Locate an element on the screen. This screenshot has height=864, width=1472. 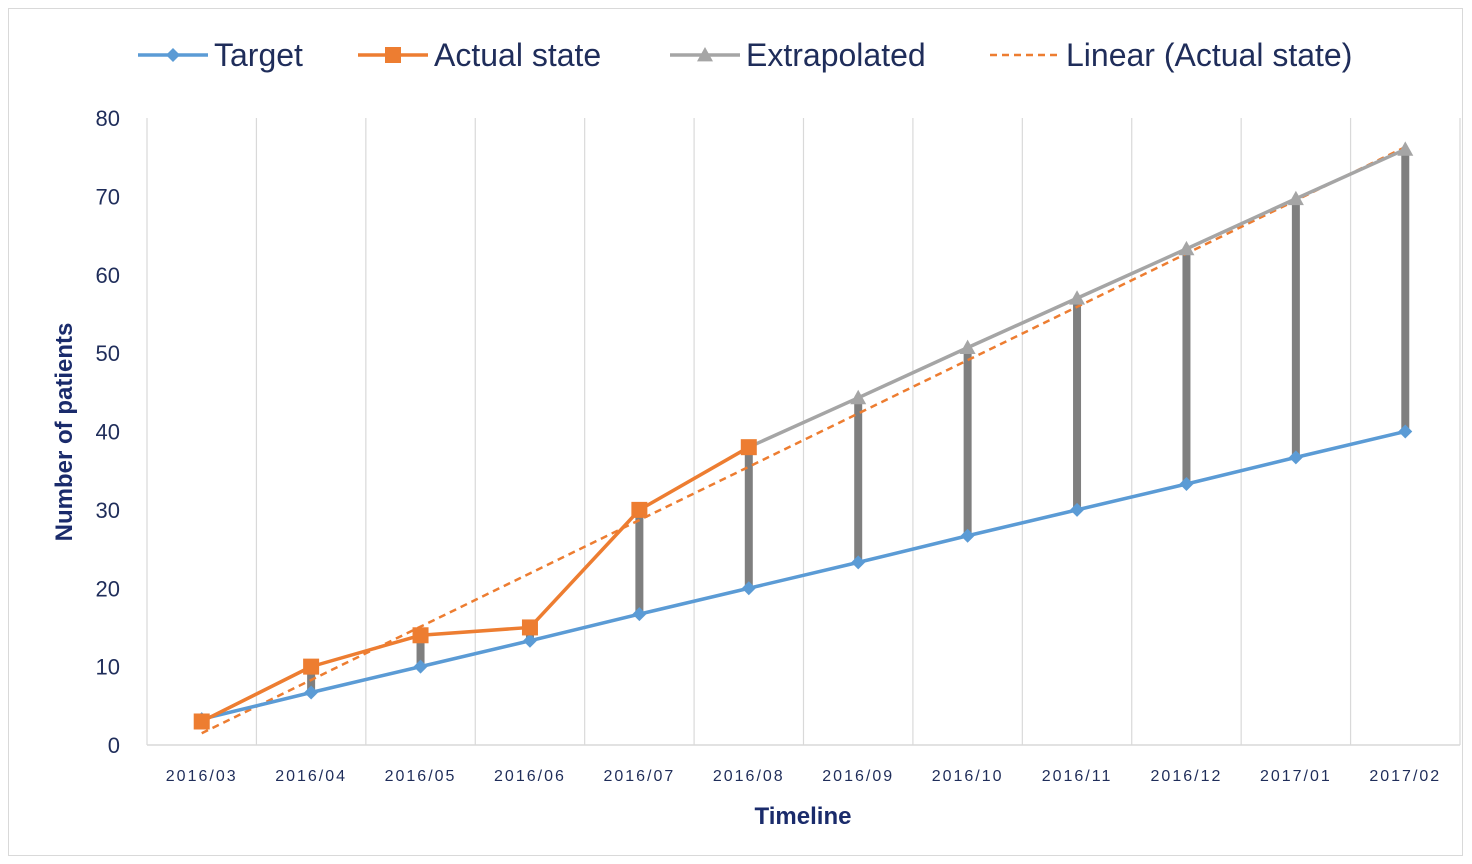
x-tick-label: 2016/11 is located at coordinates (1077, 776).